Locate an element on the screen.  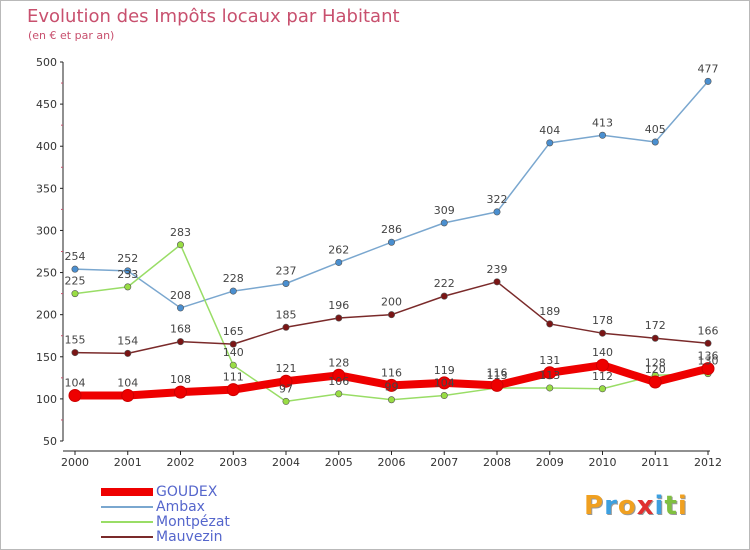
data-label-goudex: 120 is located at coordinates (655, 369).